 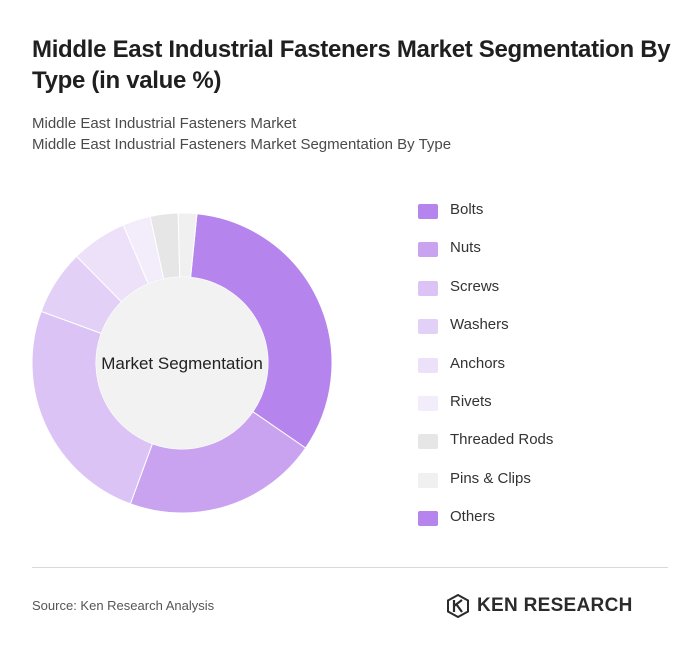 I want to click on legend-label: Rivets, so click(x=471, y=401).